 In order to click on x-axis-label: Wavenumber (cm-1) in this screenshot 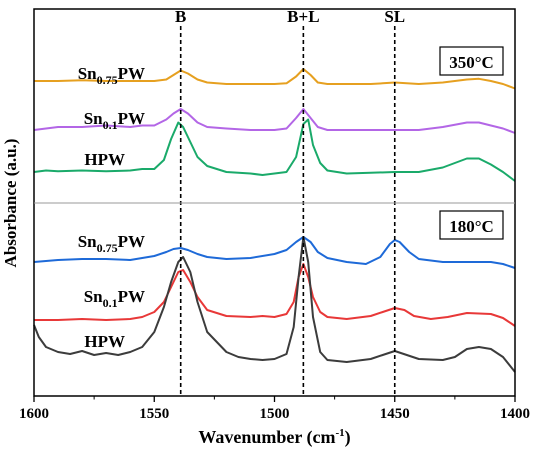, I will do `click(274, 437)`.